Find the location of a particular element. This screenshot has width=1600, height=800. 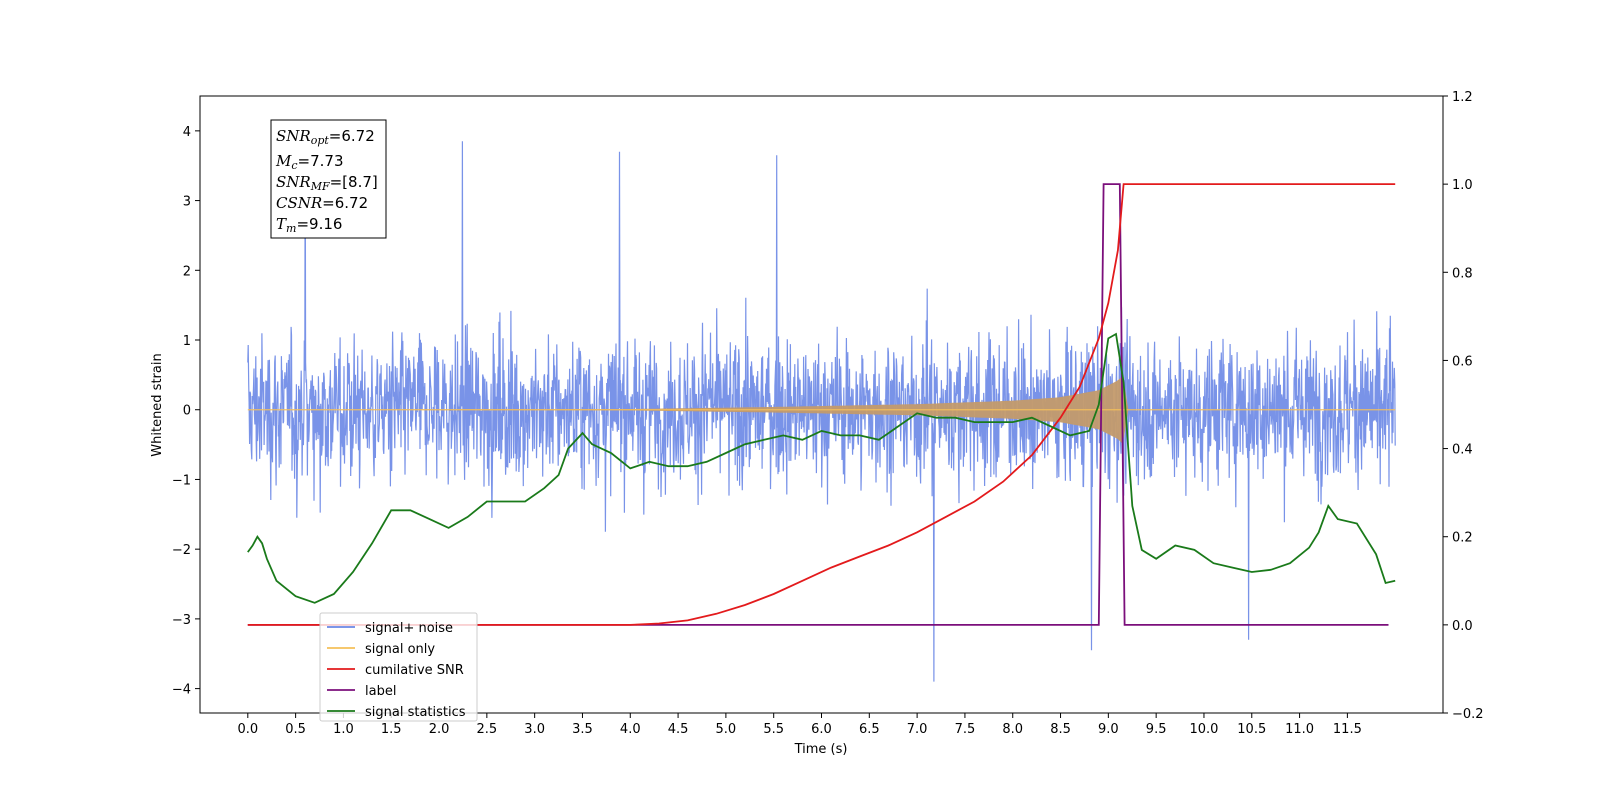

annotation-snr-mf: SNRMF=[8.7] is located at coordinates (327, 183).